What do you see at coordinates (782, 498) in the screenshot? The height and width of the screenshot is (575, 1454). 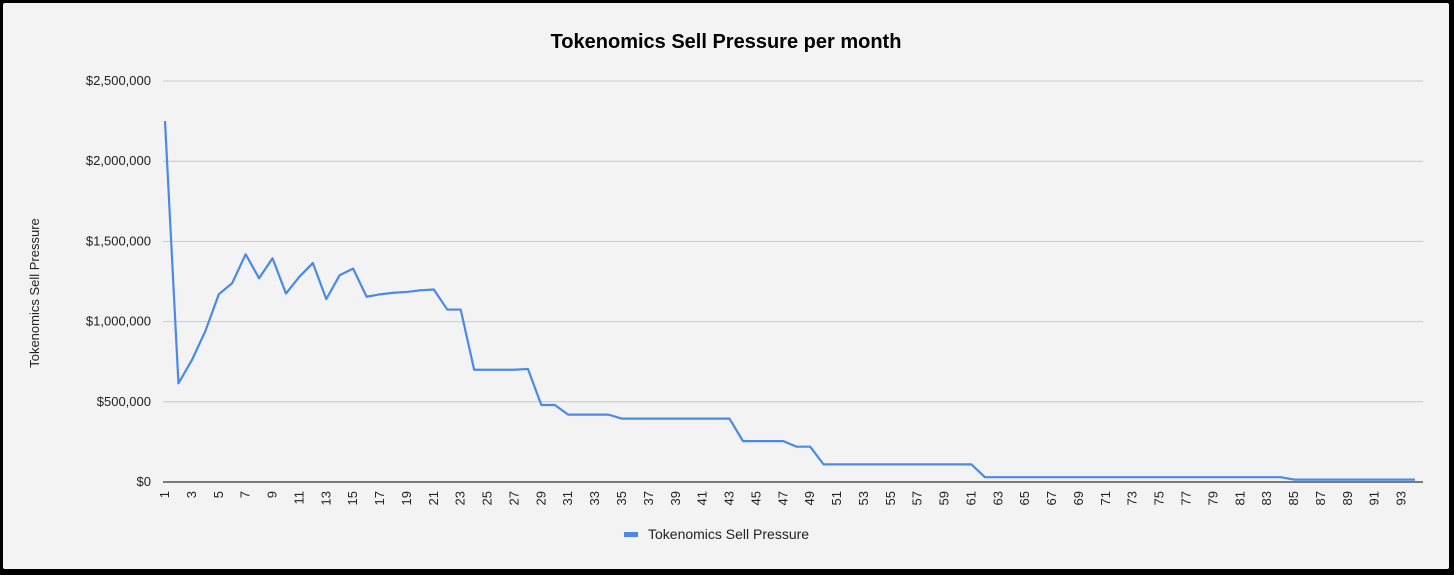 I see `x-tick-label: 47` at bounding box center [782, 498].